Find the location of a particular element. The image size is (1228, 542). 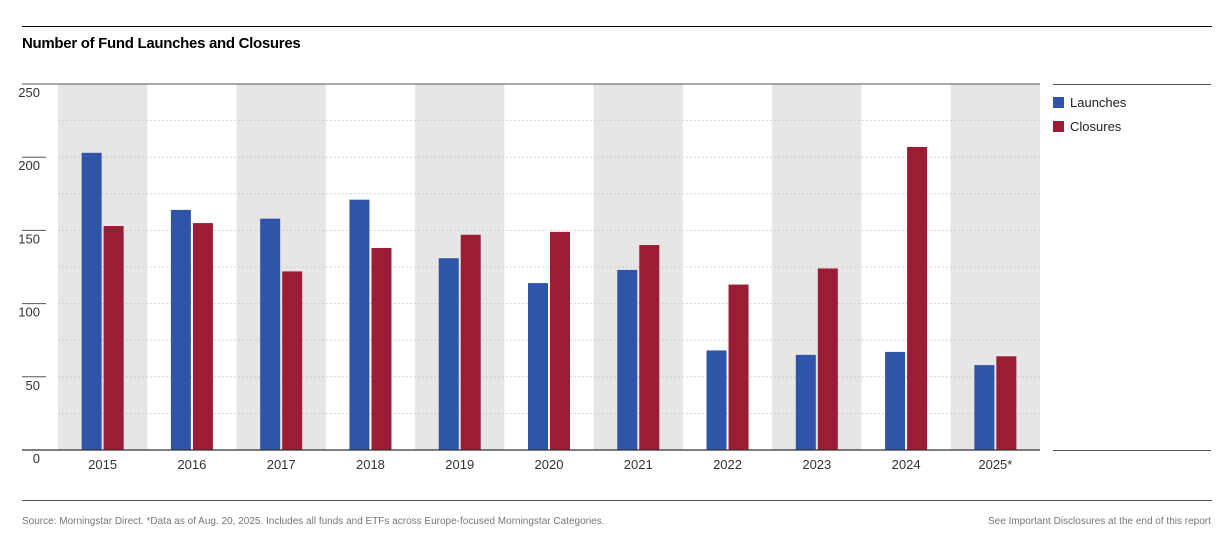

legend-bottom-rule is located at coordinates (1132, 450).